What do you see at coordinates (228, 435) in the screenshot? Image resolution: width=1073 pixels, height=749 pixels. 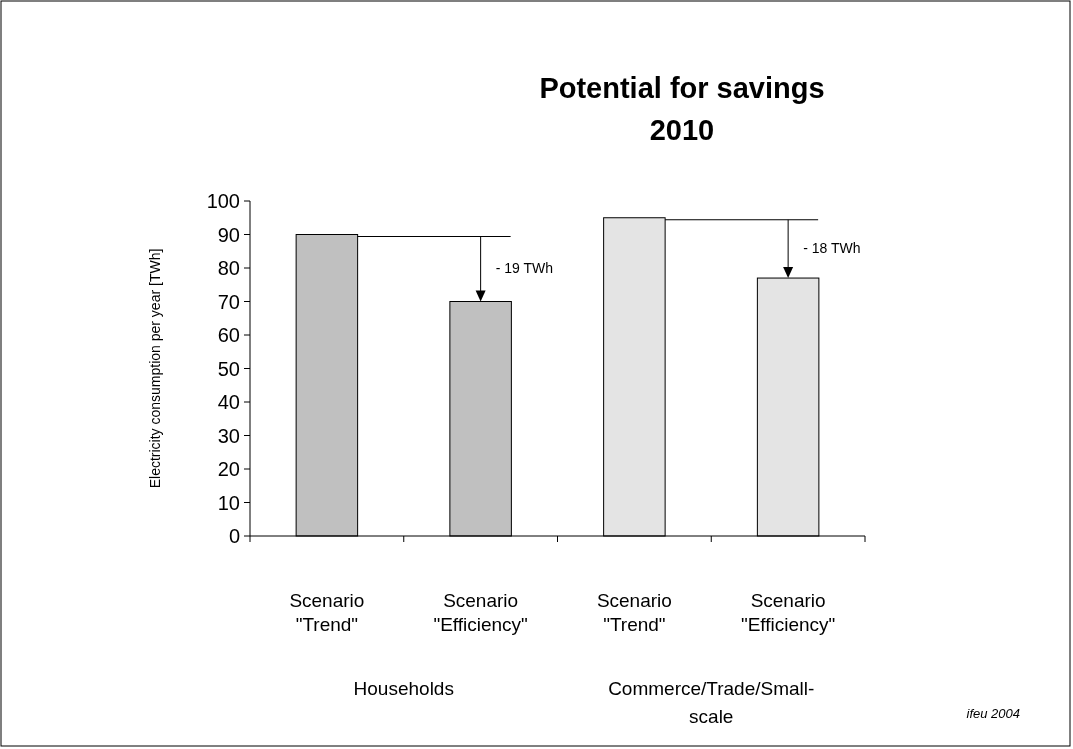 I see `y-tick-label: 30` at bounding box center [228, 435].